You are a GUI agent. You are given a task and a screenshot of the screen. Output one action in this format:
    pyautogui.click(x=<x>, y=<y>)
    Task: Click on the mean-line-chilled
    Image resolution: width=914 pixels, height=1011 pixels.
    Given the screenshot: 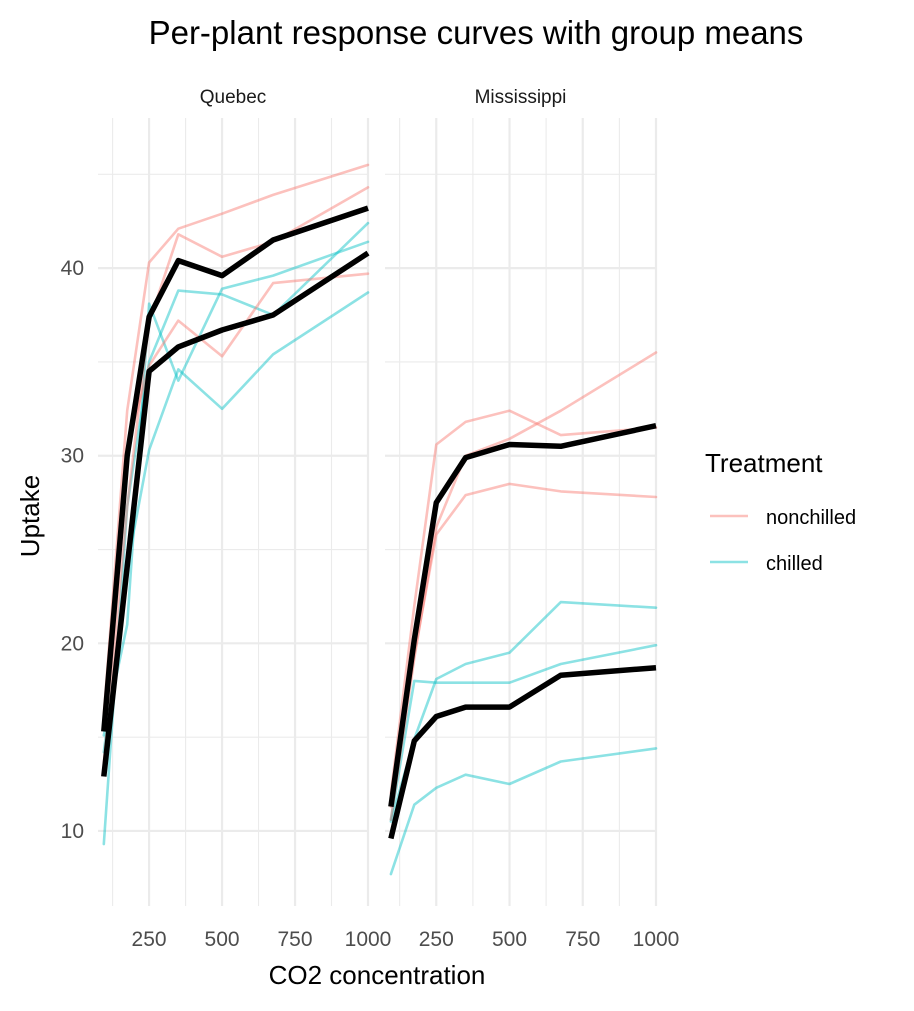 What is the action you would take?
    pyautogui.click(x=522, y=752)
    